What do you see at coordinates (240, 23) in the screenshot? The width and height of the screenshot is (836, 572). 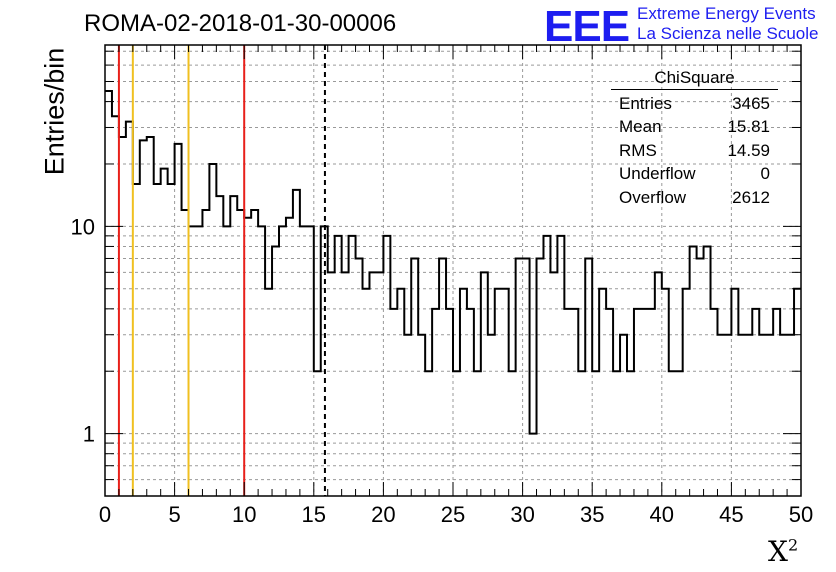 I see `chart-title: ROMA-02-2018-01-30-00006` at bounding box center [240, 23].